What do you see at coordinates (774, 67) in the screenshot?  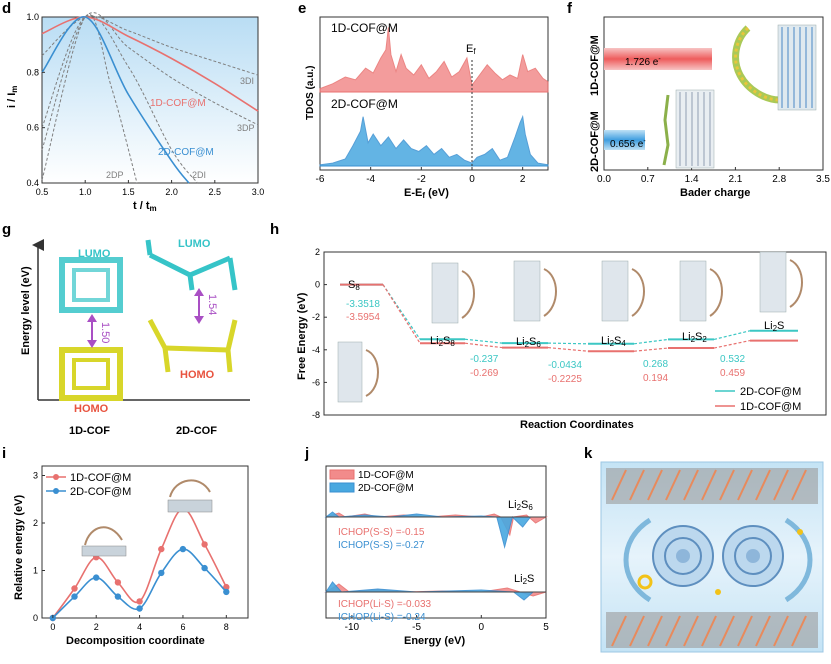 I see `structure-1d-cof-m` at bounding box center [774, 67].